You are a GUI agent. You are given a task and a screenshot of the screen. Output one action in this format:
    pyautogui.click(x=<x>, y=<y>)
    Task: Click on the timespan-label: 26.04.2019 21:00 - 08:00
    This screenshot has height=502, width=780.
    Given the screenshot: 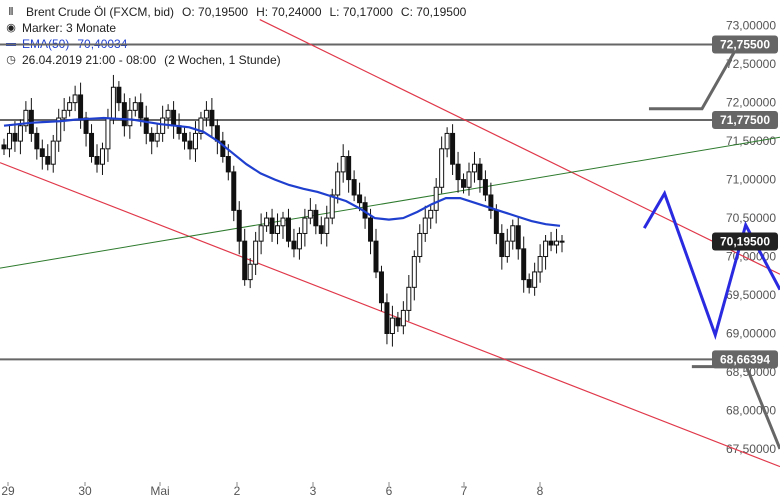 What is the action you would take?
    pyautogui.click(x=89, y=60)
    